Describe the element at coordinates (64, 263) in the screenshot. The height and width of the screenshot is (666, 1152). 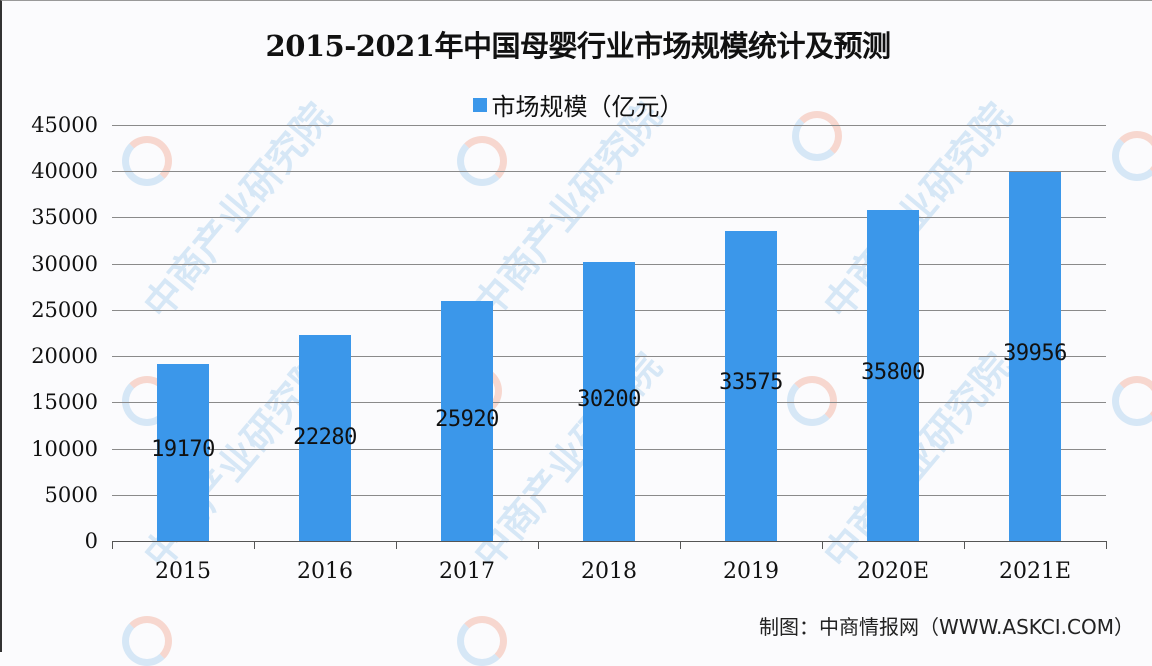
I see `y-tick-label: 30000` at that location.